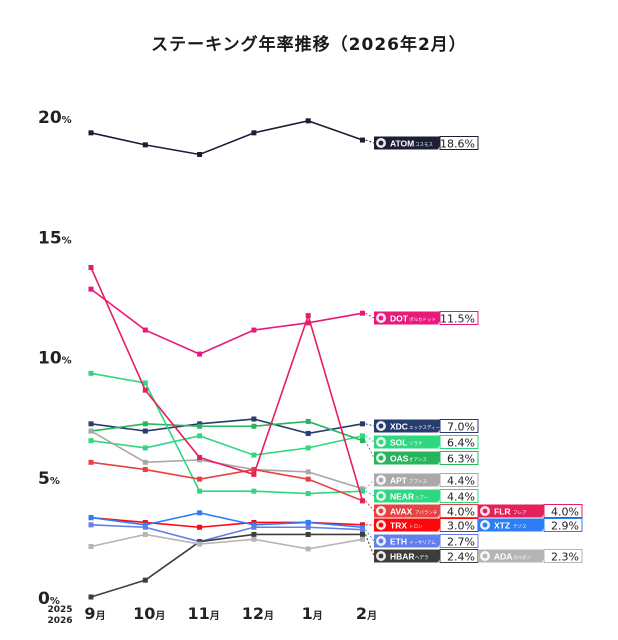  I want to click on tag-value: 2.7%, so click(461, 542).